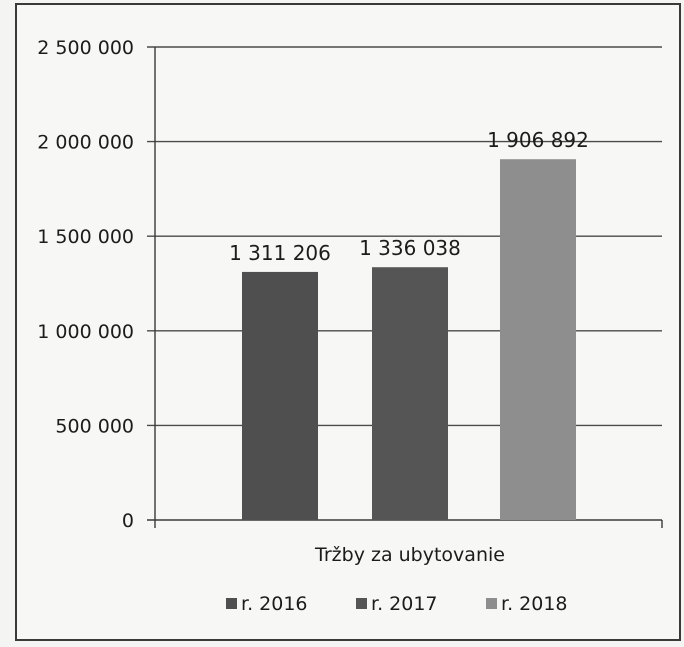  What do you see at coordinates (409, 196) in the screenshot?
I see `data-labels: 1 311 206 1 336 038 1 906 892` at bounding box center [409, 196].